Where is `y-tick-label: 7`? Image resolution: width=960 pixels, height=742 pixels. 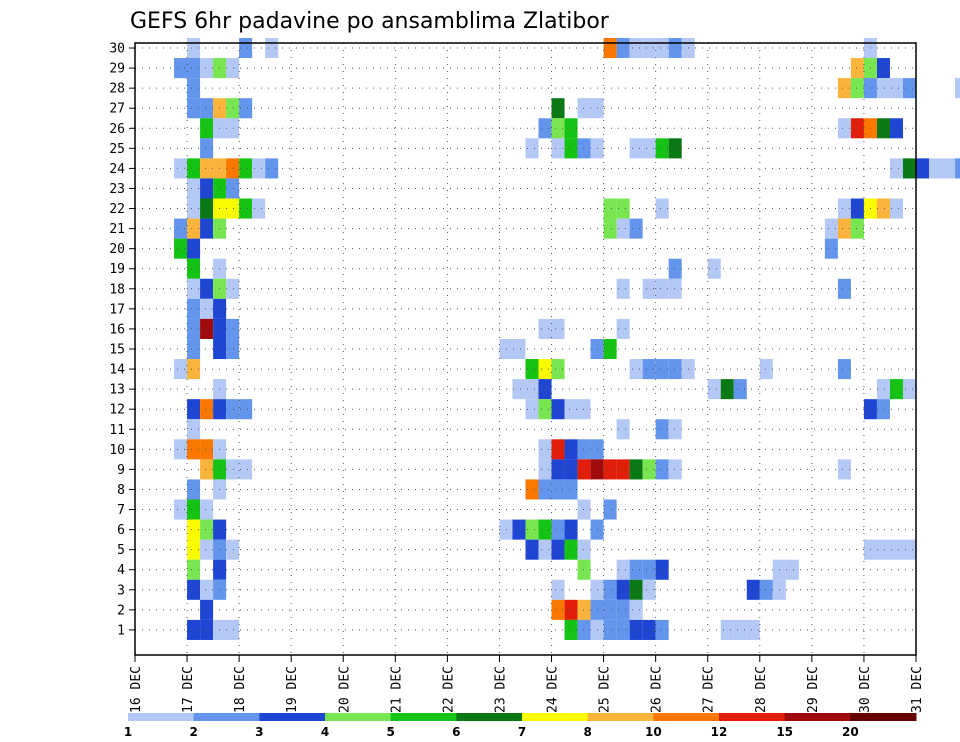 y-tick-label: 7 is located at coordinates (121, 510).